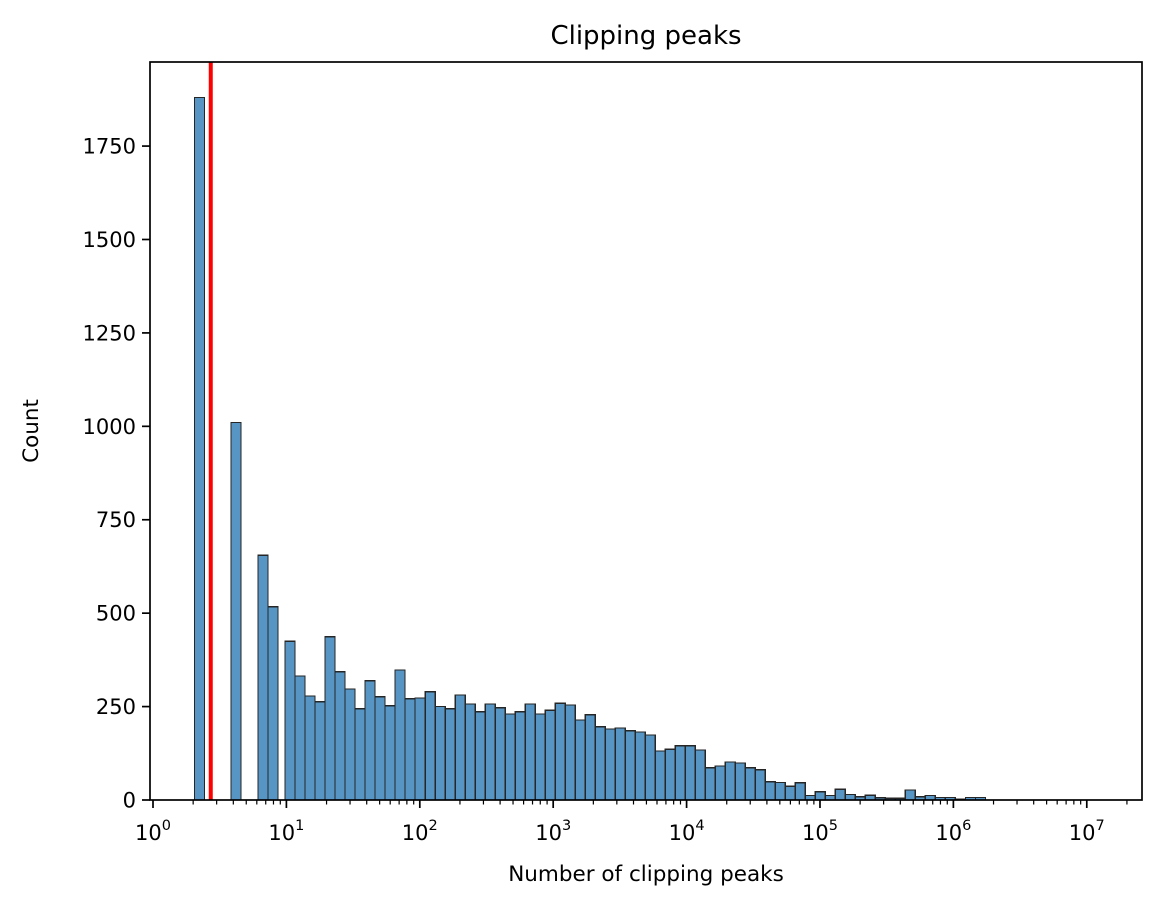 The height and width of the screenshot is (910, 1161). Describe the element at coordinates (116, 707) in the screenshot. I see `y-tick-label: 250` at that location.